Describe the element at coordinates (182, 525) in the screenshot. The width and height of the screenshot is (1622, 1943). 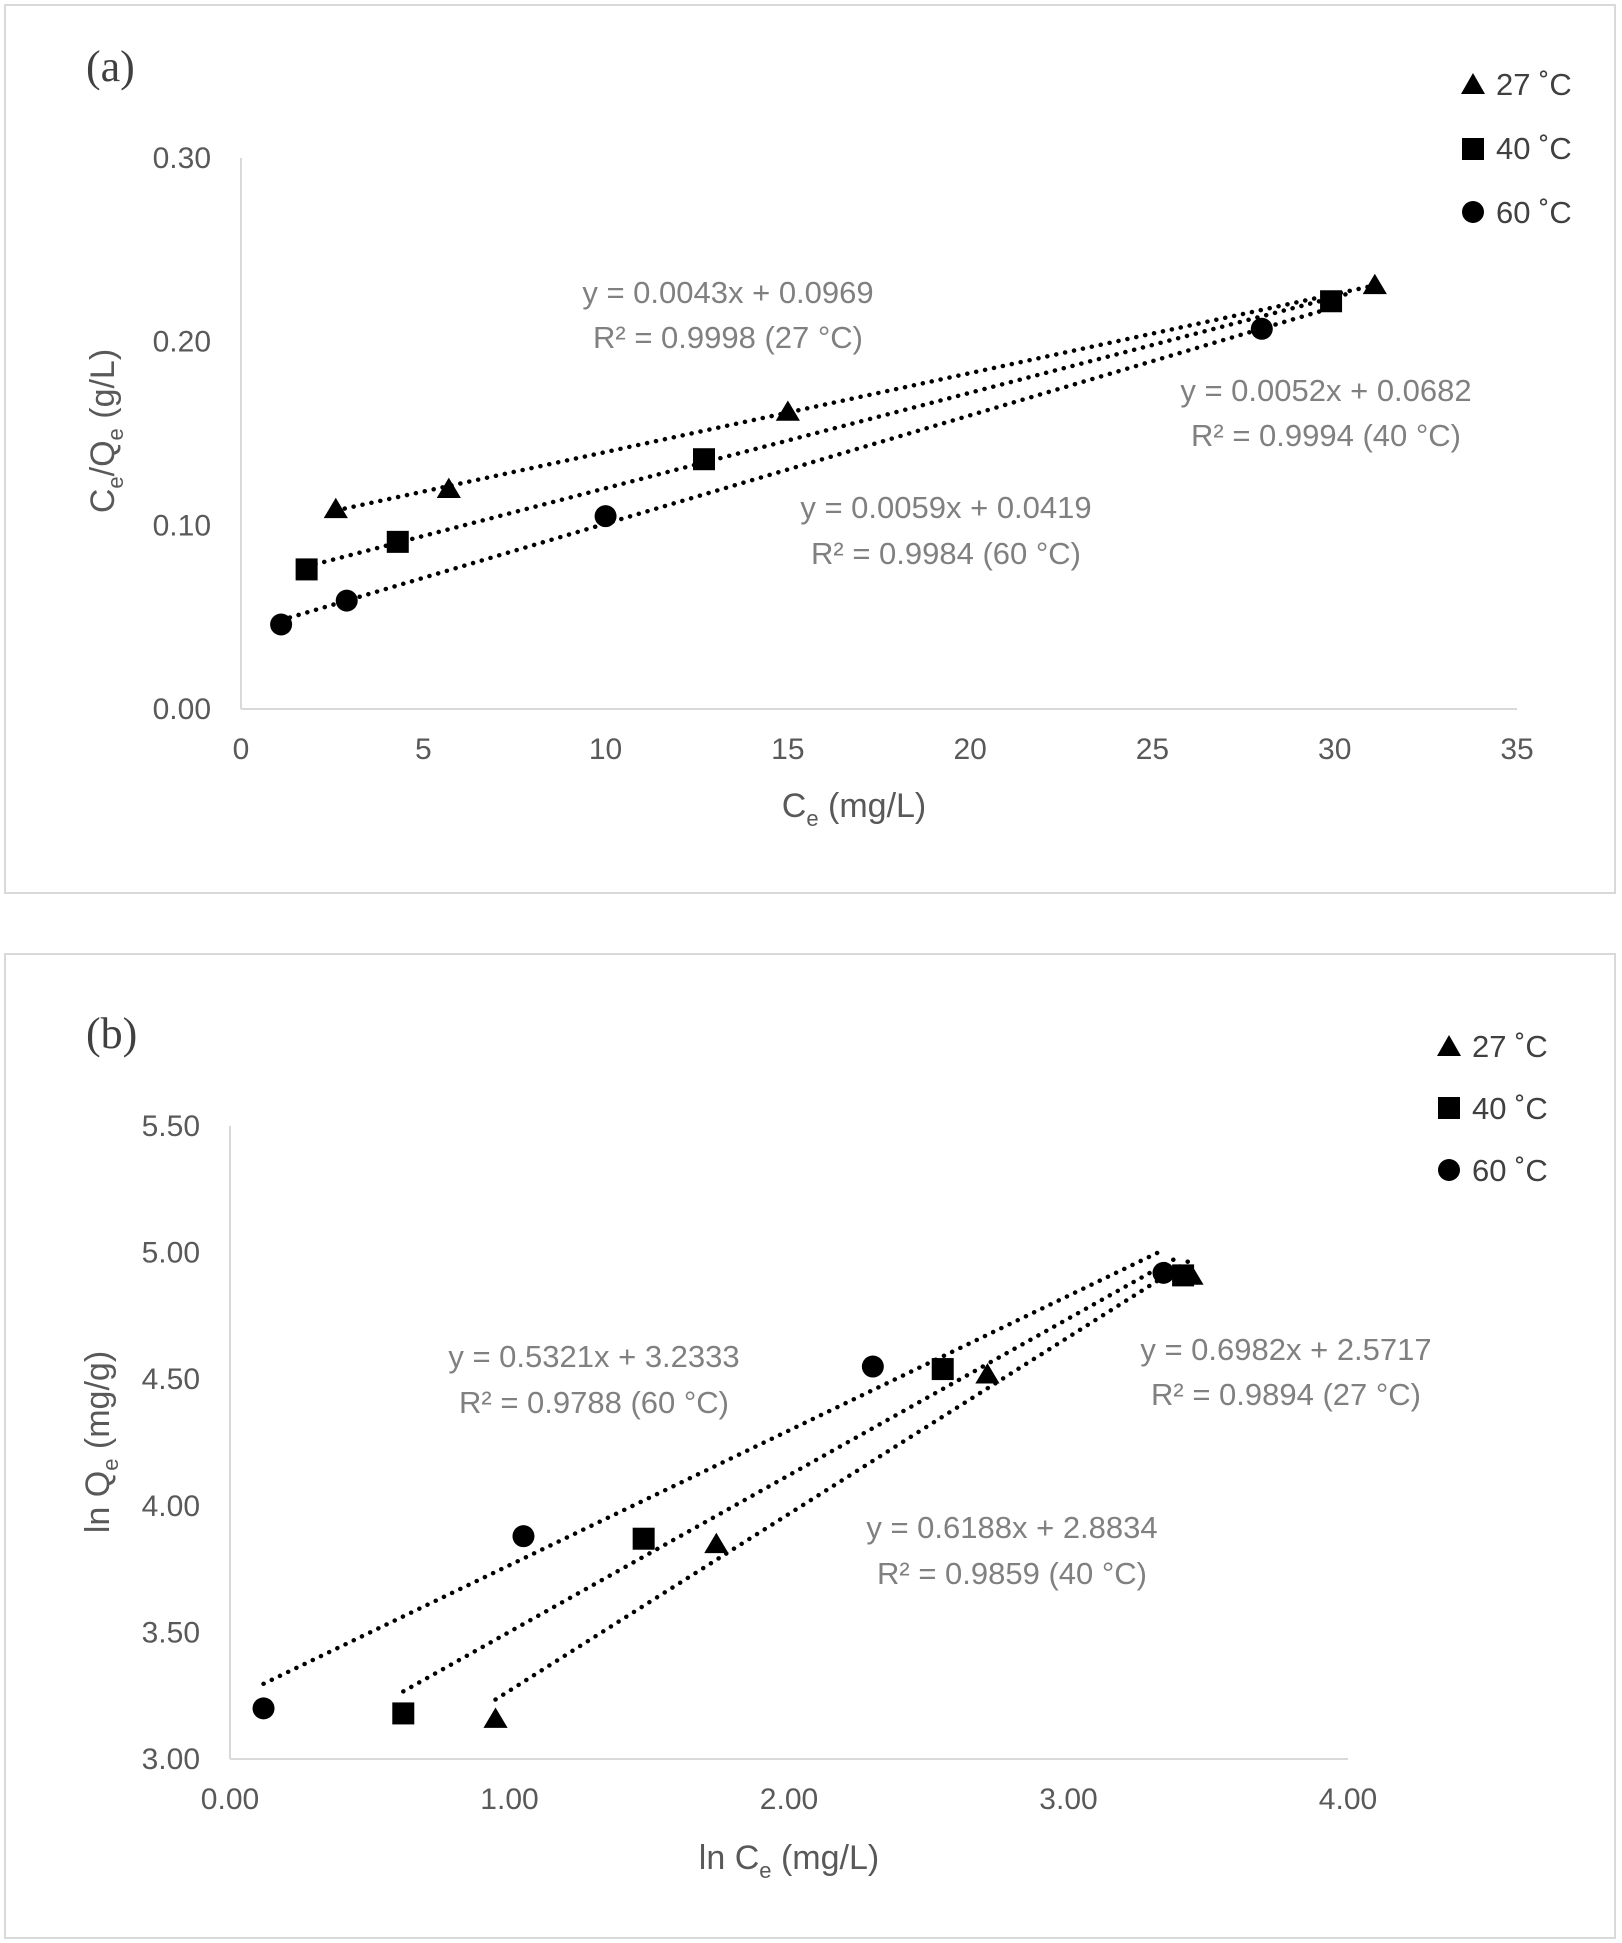
I see `y-tick-label: 0.10` at that location.